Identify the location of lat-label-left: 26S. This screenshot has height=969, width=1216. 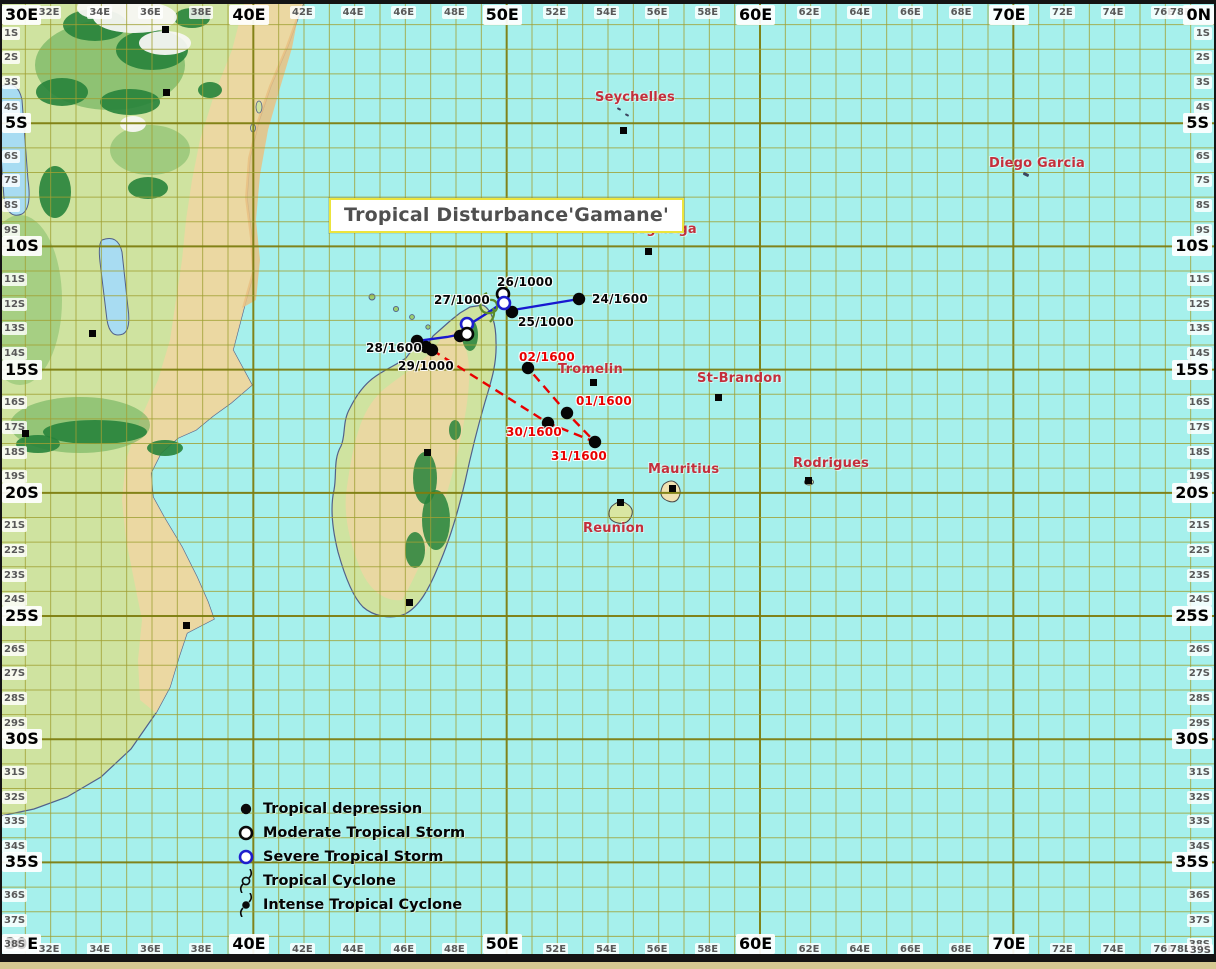
(15, 649).